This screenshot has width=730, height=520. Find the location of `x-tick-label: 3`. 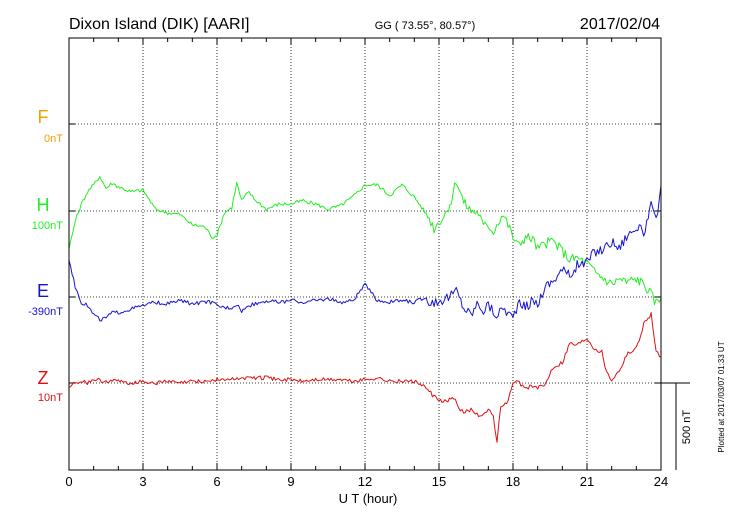

x-tick-label: 3 is located at coordinates (142, 481).